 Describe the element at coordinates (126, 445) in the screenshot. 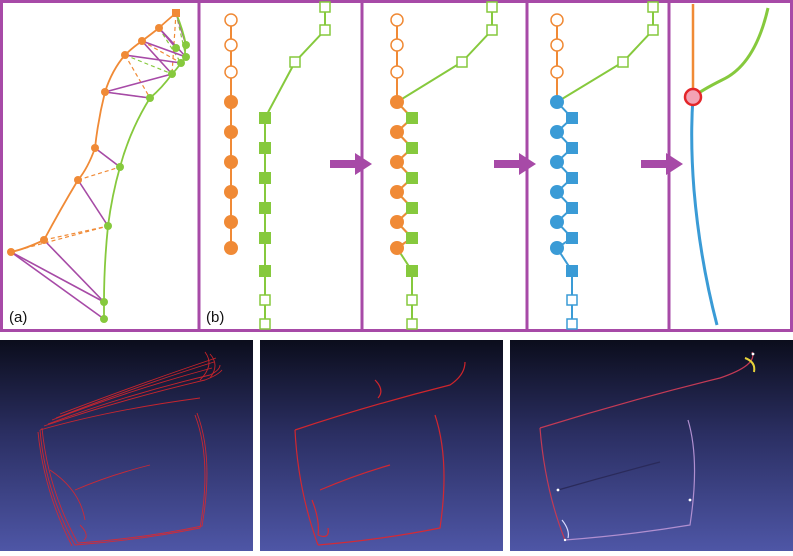

I see `render-raw-strokes` at that location.